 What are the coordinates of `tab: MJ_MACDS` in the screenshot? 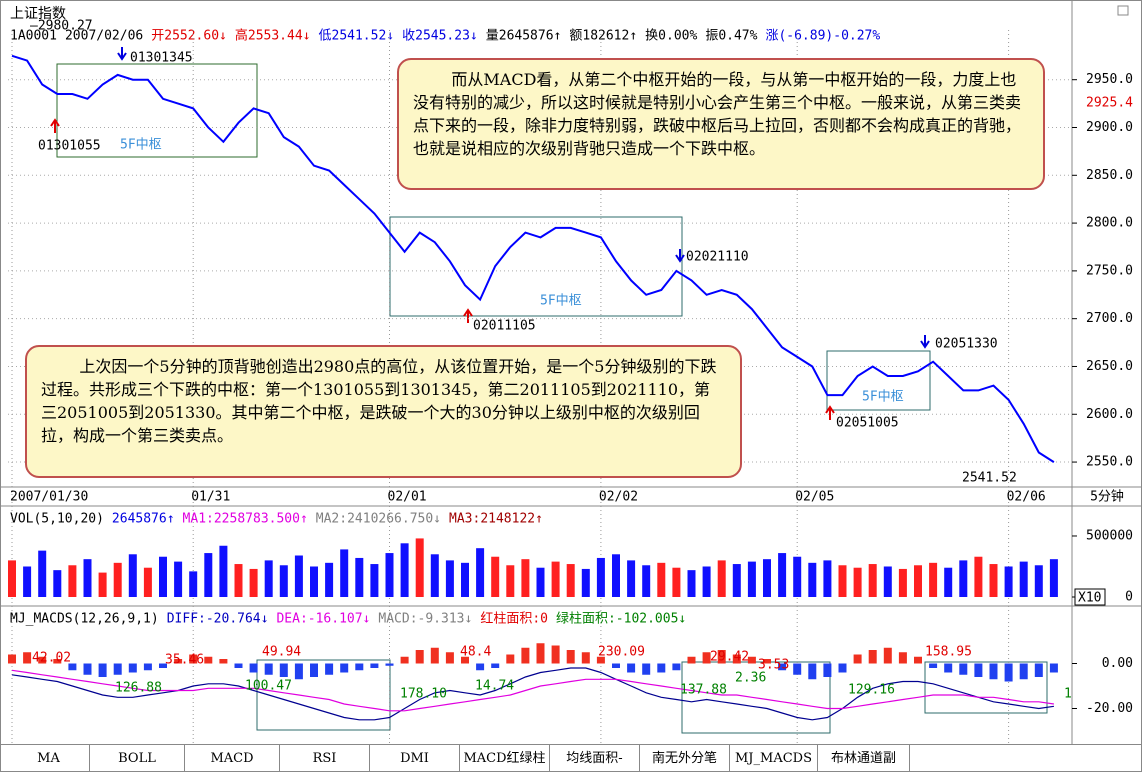 It's located at (774, 758).